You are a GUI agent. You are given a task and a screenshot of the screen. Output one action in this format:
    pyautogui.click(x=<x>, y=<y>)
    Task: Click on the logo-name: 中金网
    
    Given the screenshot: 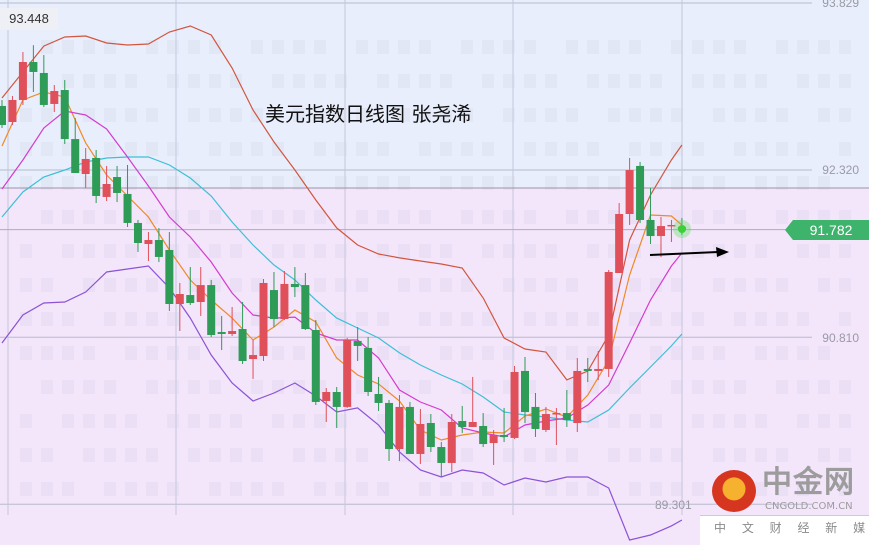 What is the action you would take?
    pyautogui.click(x=808, y=482)
    